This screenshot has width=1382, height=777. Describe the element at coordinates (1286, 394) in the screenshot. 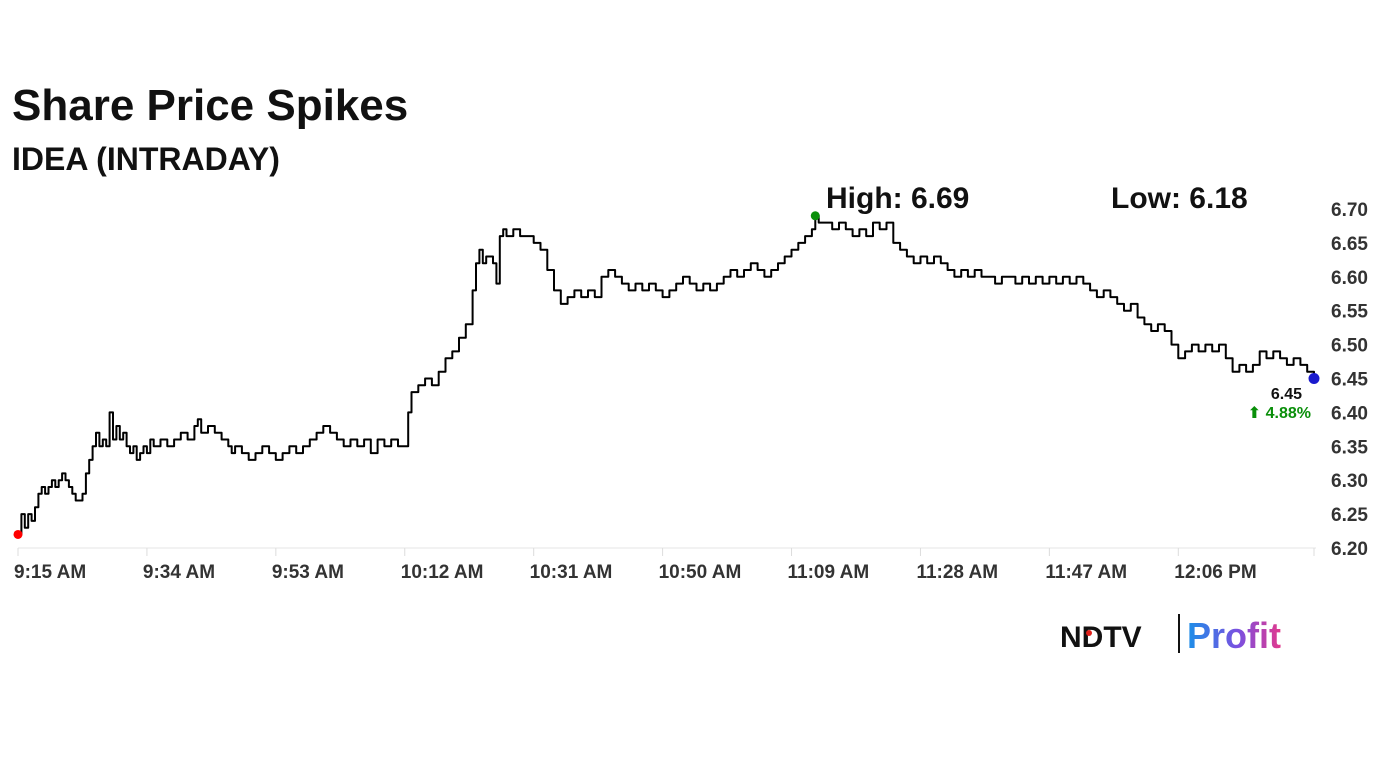

I see `last-price-label: 6.45` at that location.